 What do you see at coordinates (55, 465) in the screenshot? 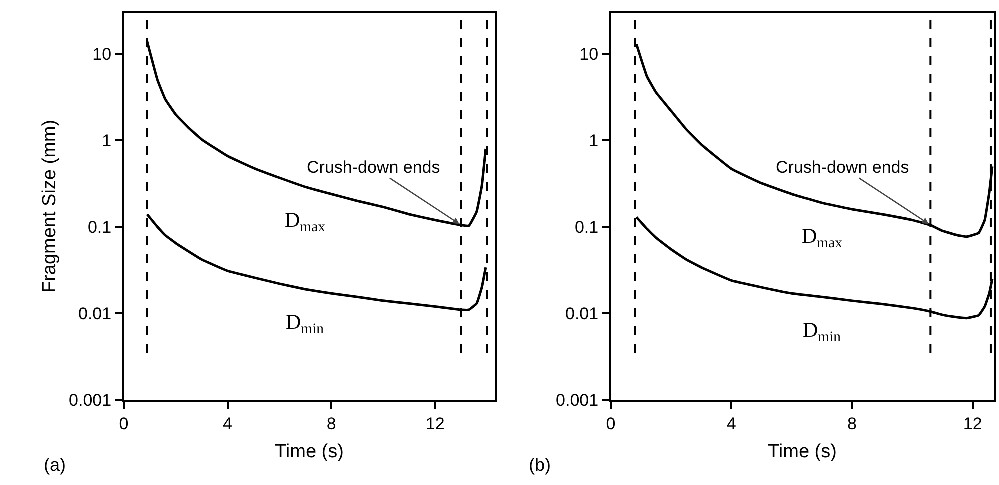
I see `text: (a)` at bounding box center [55, 465].